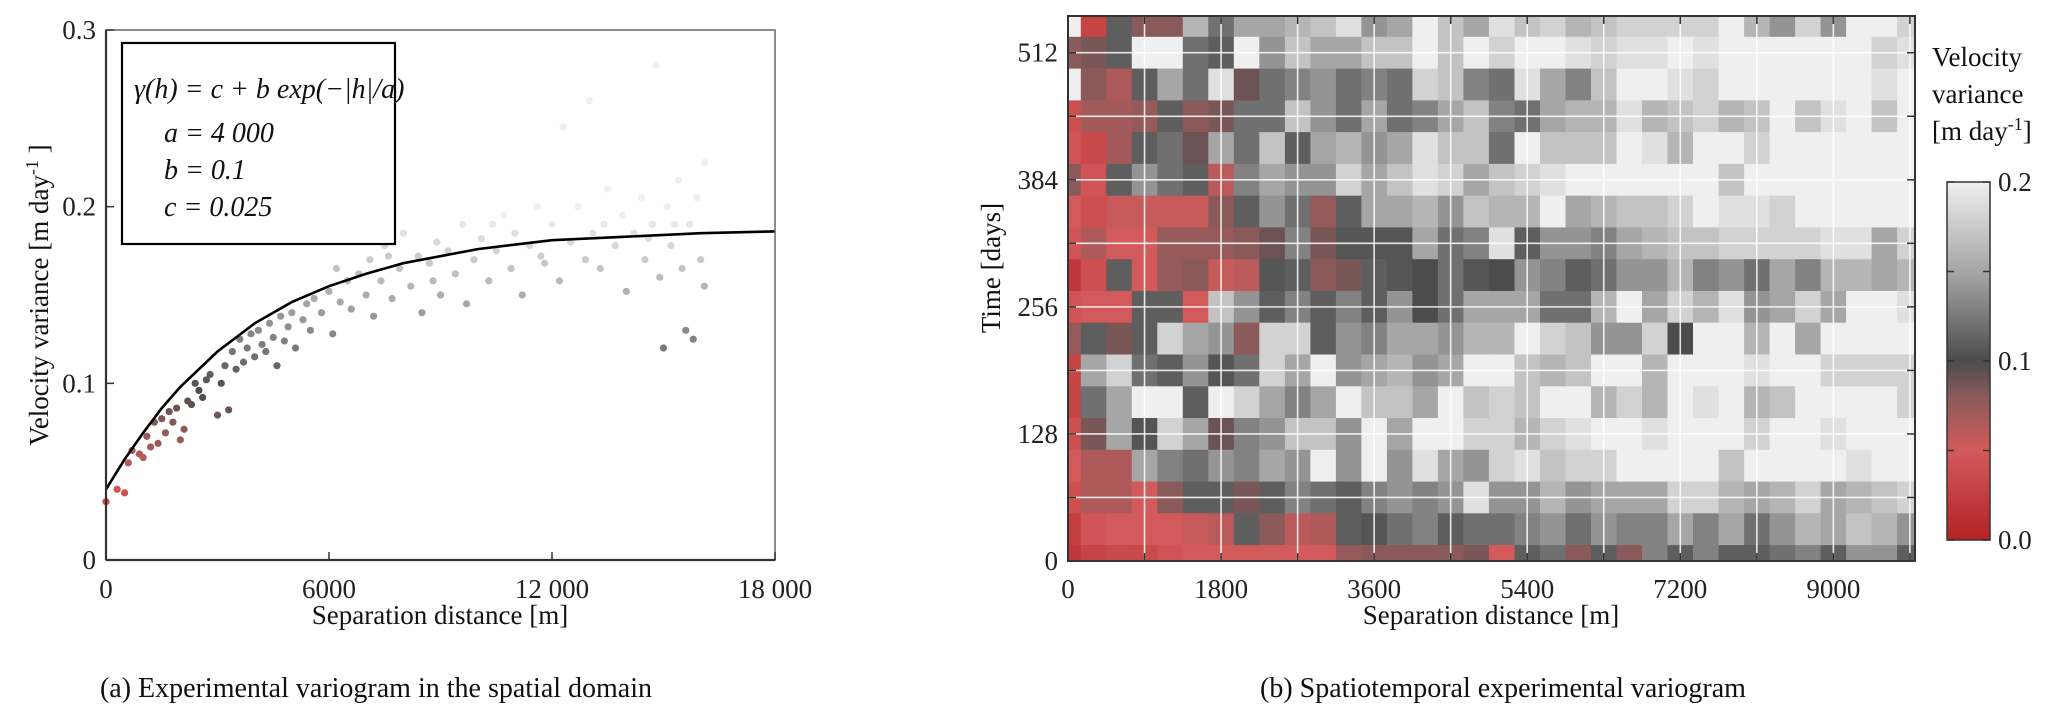 The height and width of the screenshot is (725, 2067). Describe the element at coordinates (1680, 589) in the screenshot. I see `x-tick-label: 7200` at that location.